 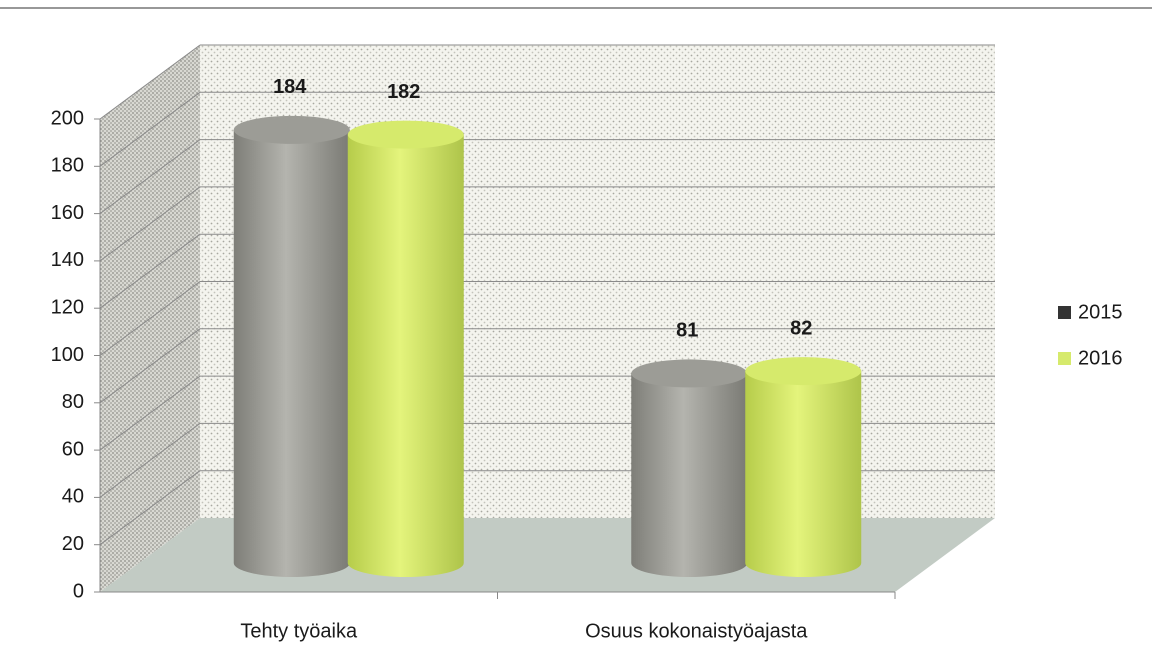 What do you see at coordinates (67, 307) in the screenshot?
I see `y-tick-label: 120` at bounding box center [67, 307].